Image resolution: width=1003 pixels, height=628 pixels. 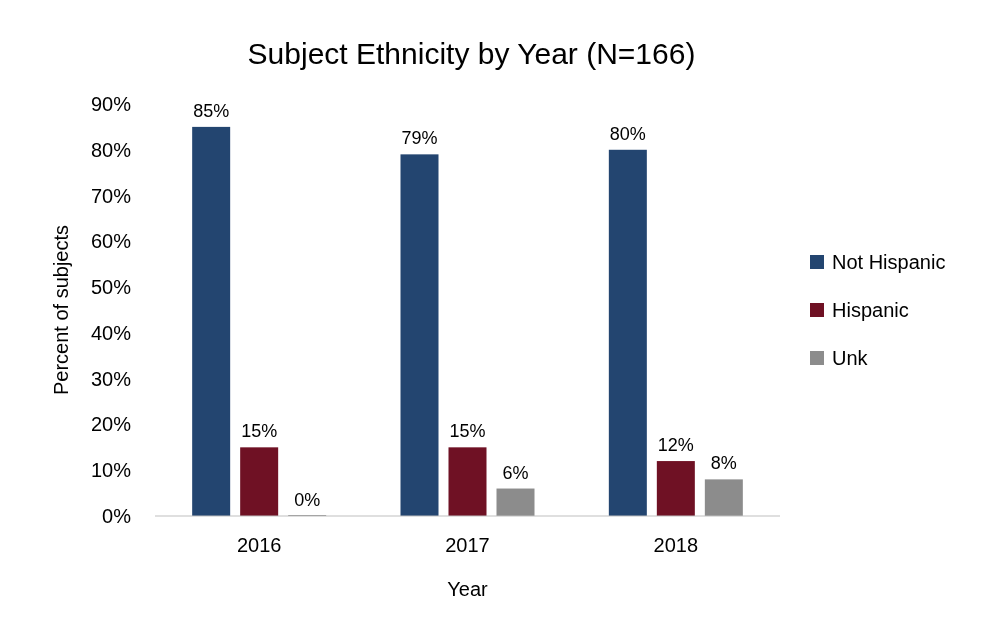 What do you see at coordinates (467, 545) in the screenshot?
I see `x-tick-label: 2017` at bounding box center [467, 545].